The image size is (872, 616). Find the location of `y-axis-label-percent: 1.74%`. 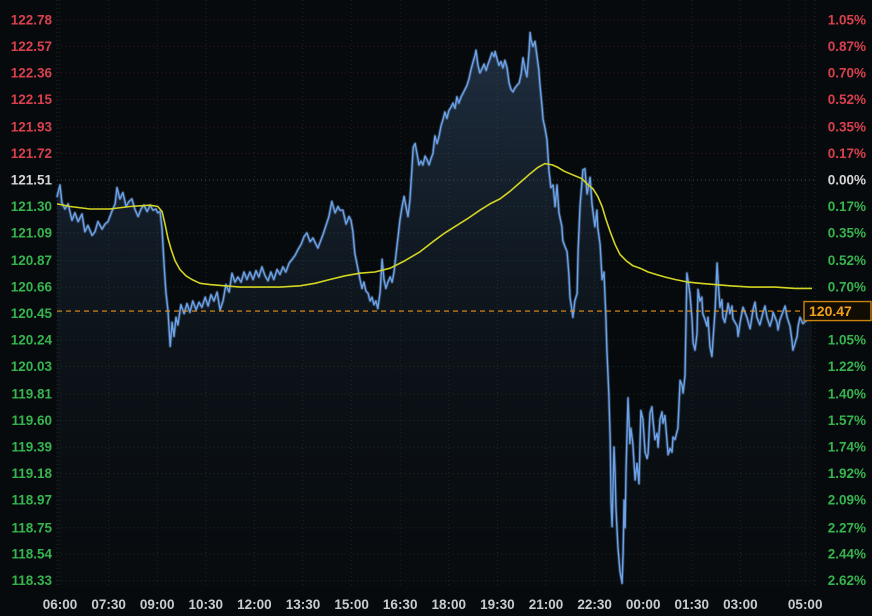

y-axis-label-percent: 1.74% is located at coordinates (847, 447).